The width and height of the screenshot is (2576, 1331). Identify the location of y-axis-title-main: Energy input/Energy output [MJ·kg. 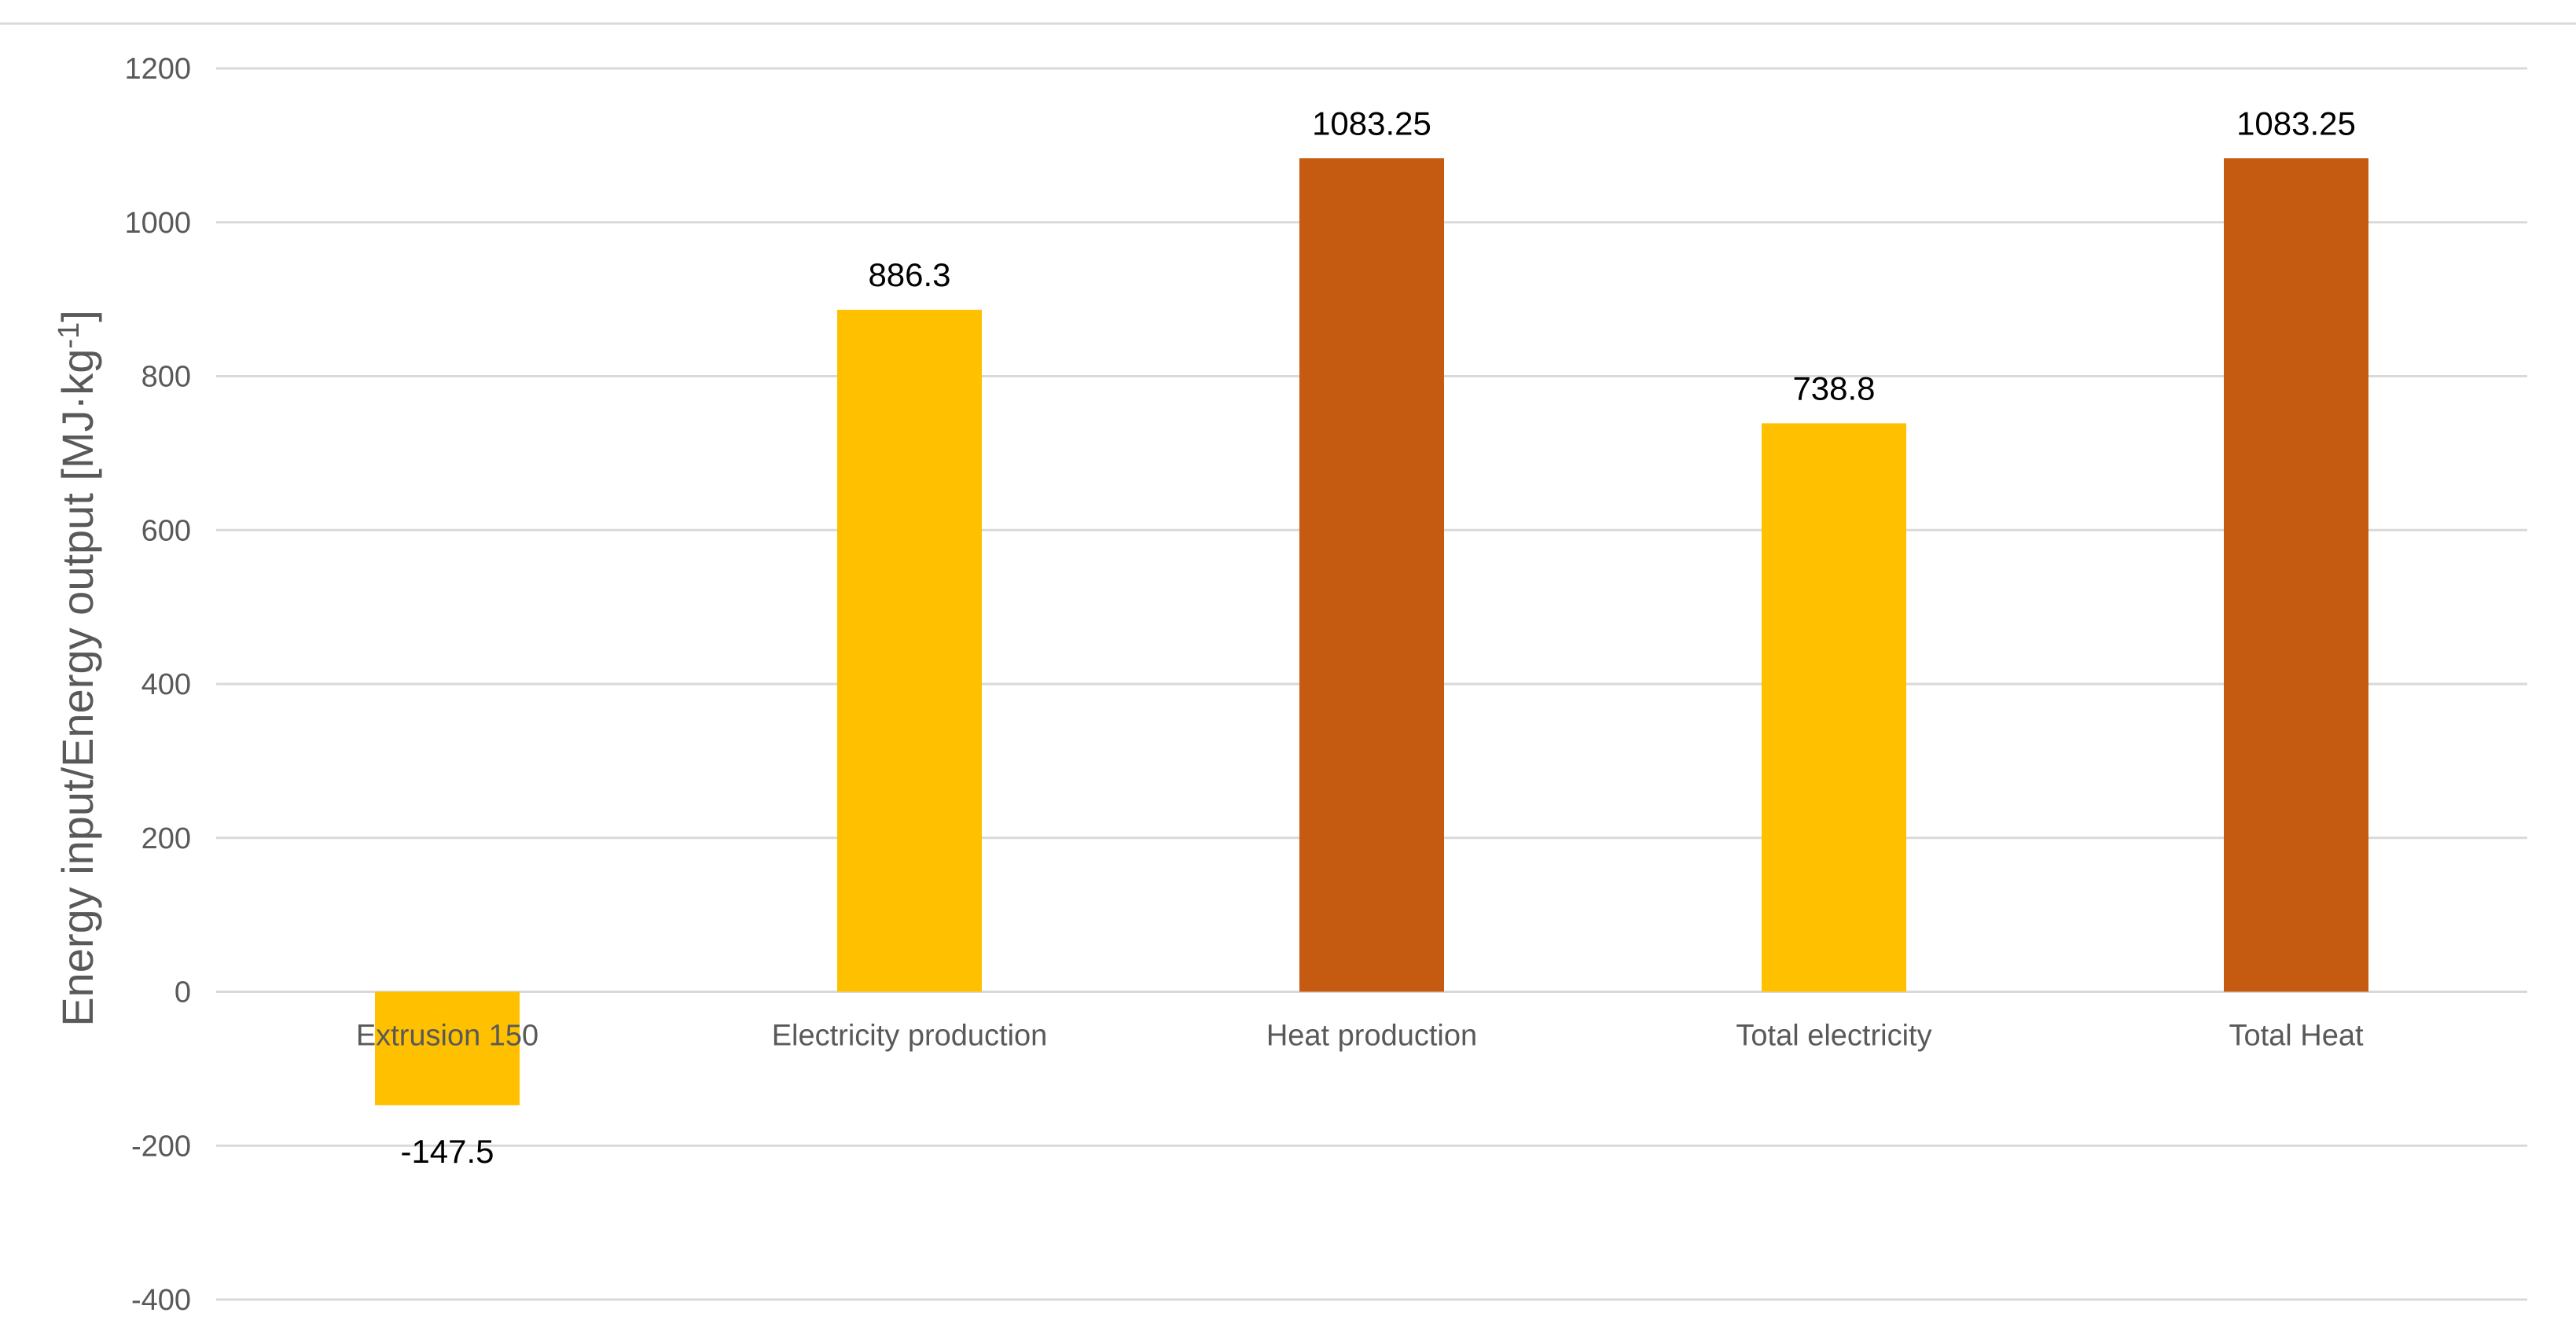
(77, 688).